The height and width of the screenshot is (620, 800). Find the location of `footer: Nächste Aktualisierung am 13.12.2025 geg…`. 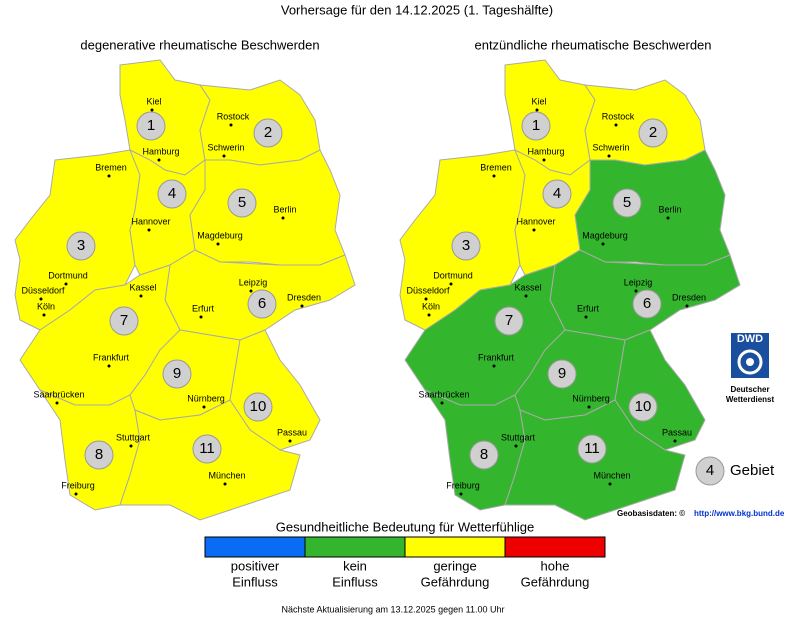

footer: Nächste Aktualisierung am 13.12.2025 geg… is located at coordinates (393, 609).